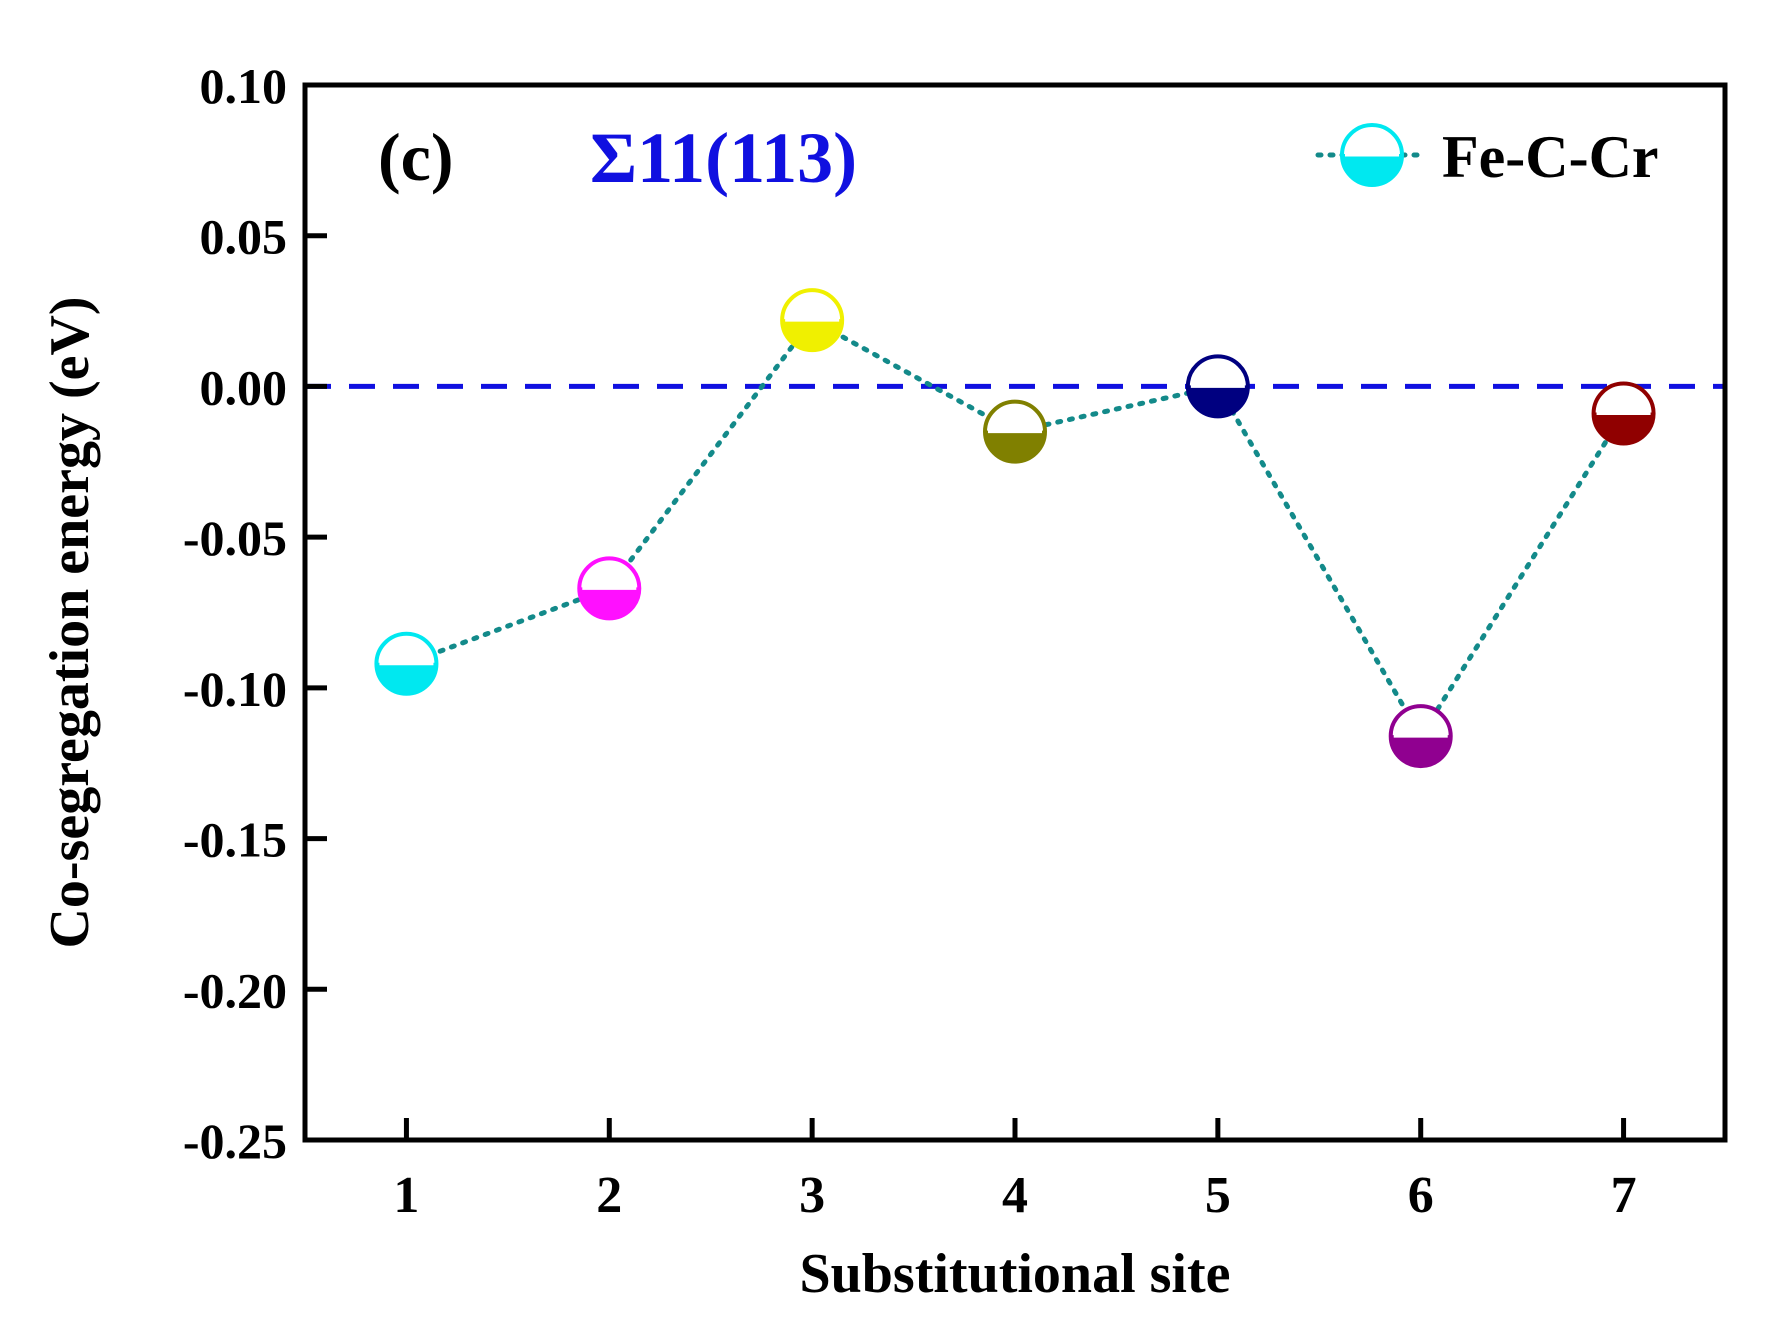 This screenshot has height=1328, width=1770. What do you see at coordinates (235, 840) in the screenshot?
I see `y-tick-label: -0.15` at bounding box center [235, 840].